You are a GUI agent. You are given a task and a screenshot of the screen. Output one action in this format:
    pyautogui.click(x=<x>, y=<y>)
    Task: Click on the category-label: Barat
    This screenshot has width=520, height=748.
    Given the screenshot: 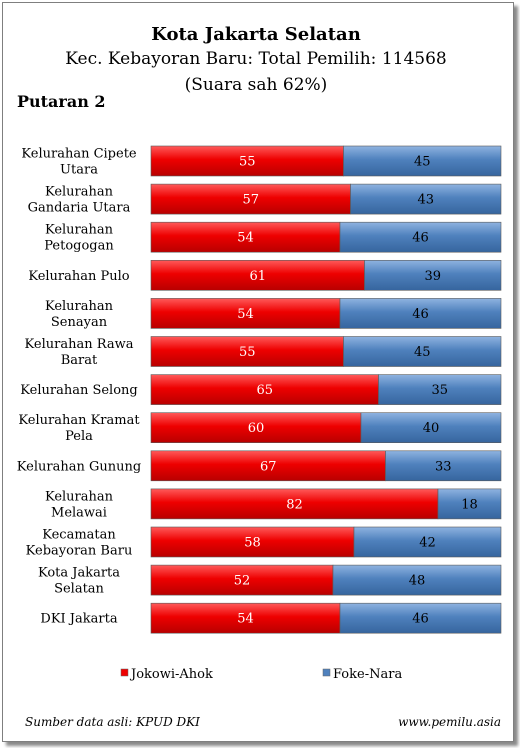 What is the action you would take?
    pyautogui.click(x=79, y=360)
    